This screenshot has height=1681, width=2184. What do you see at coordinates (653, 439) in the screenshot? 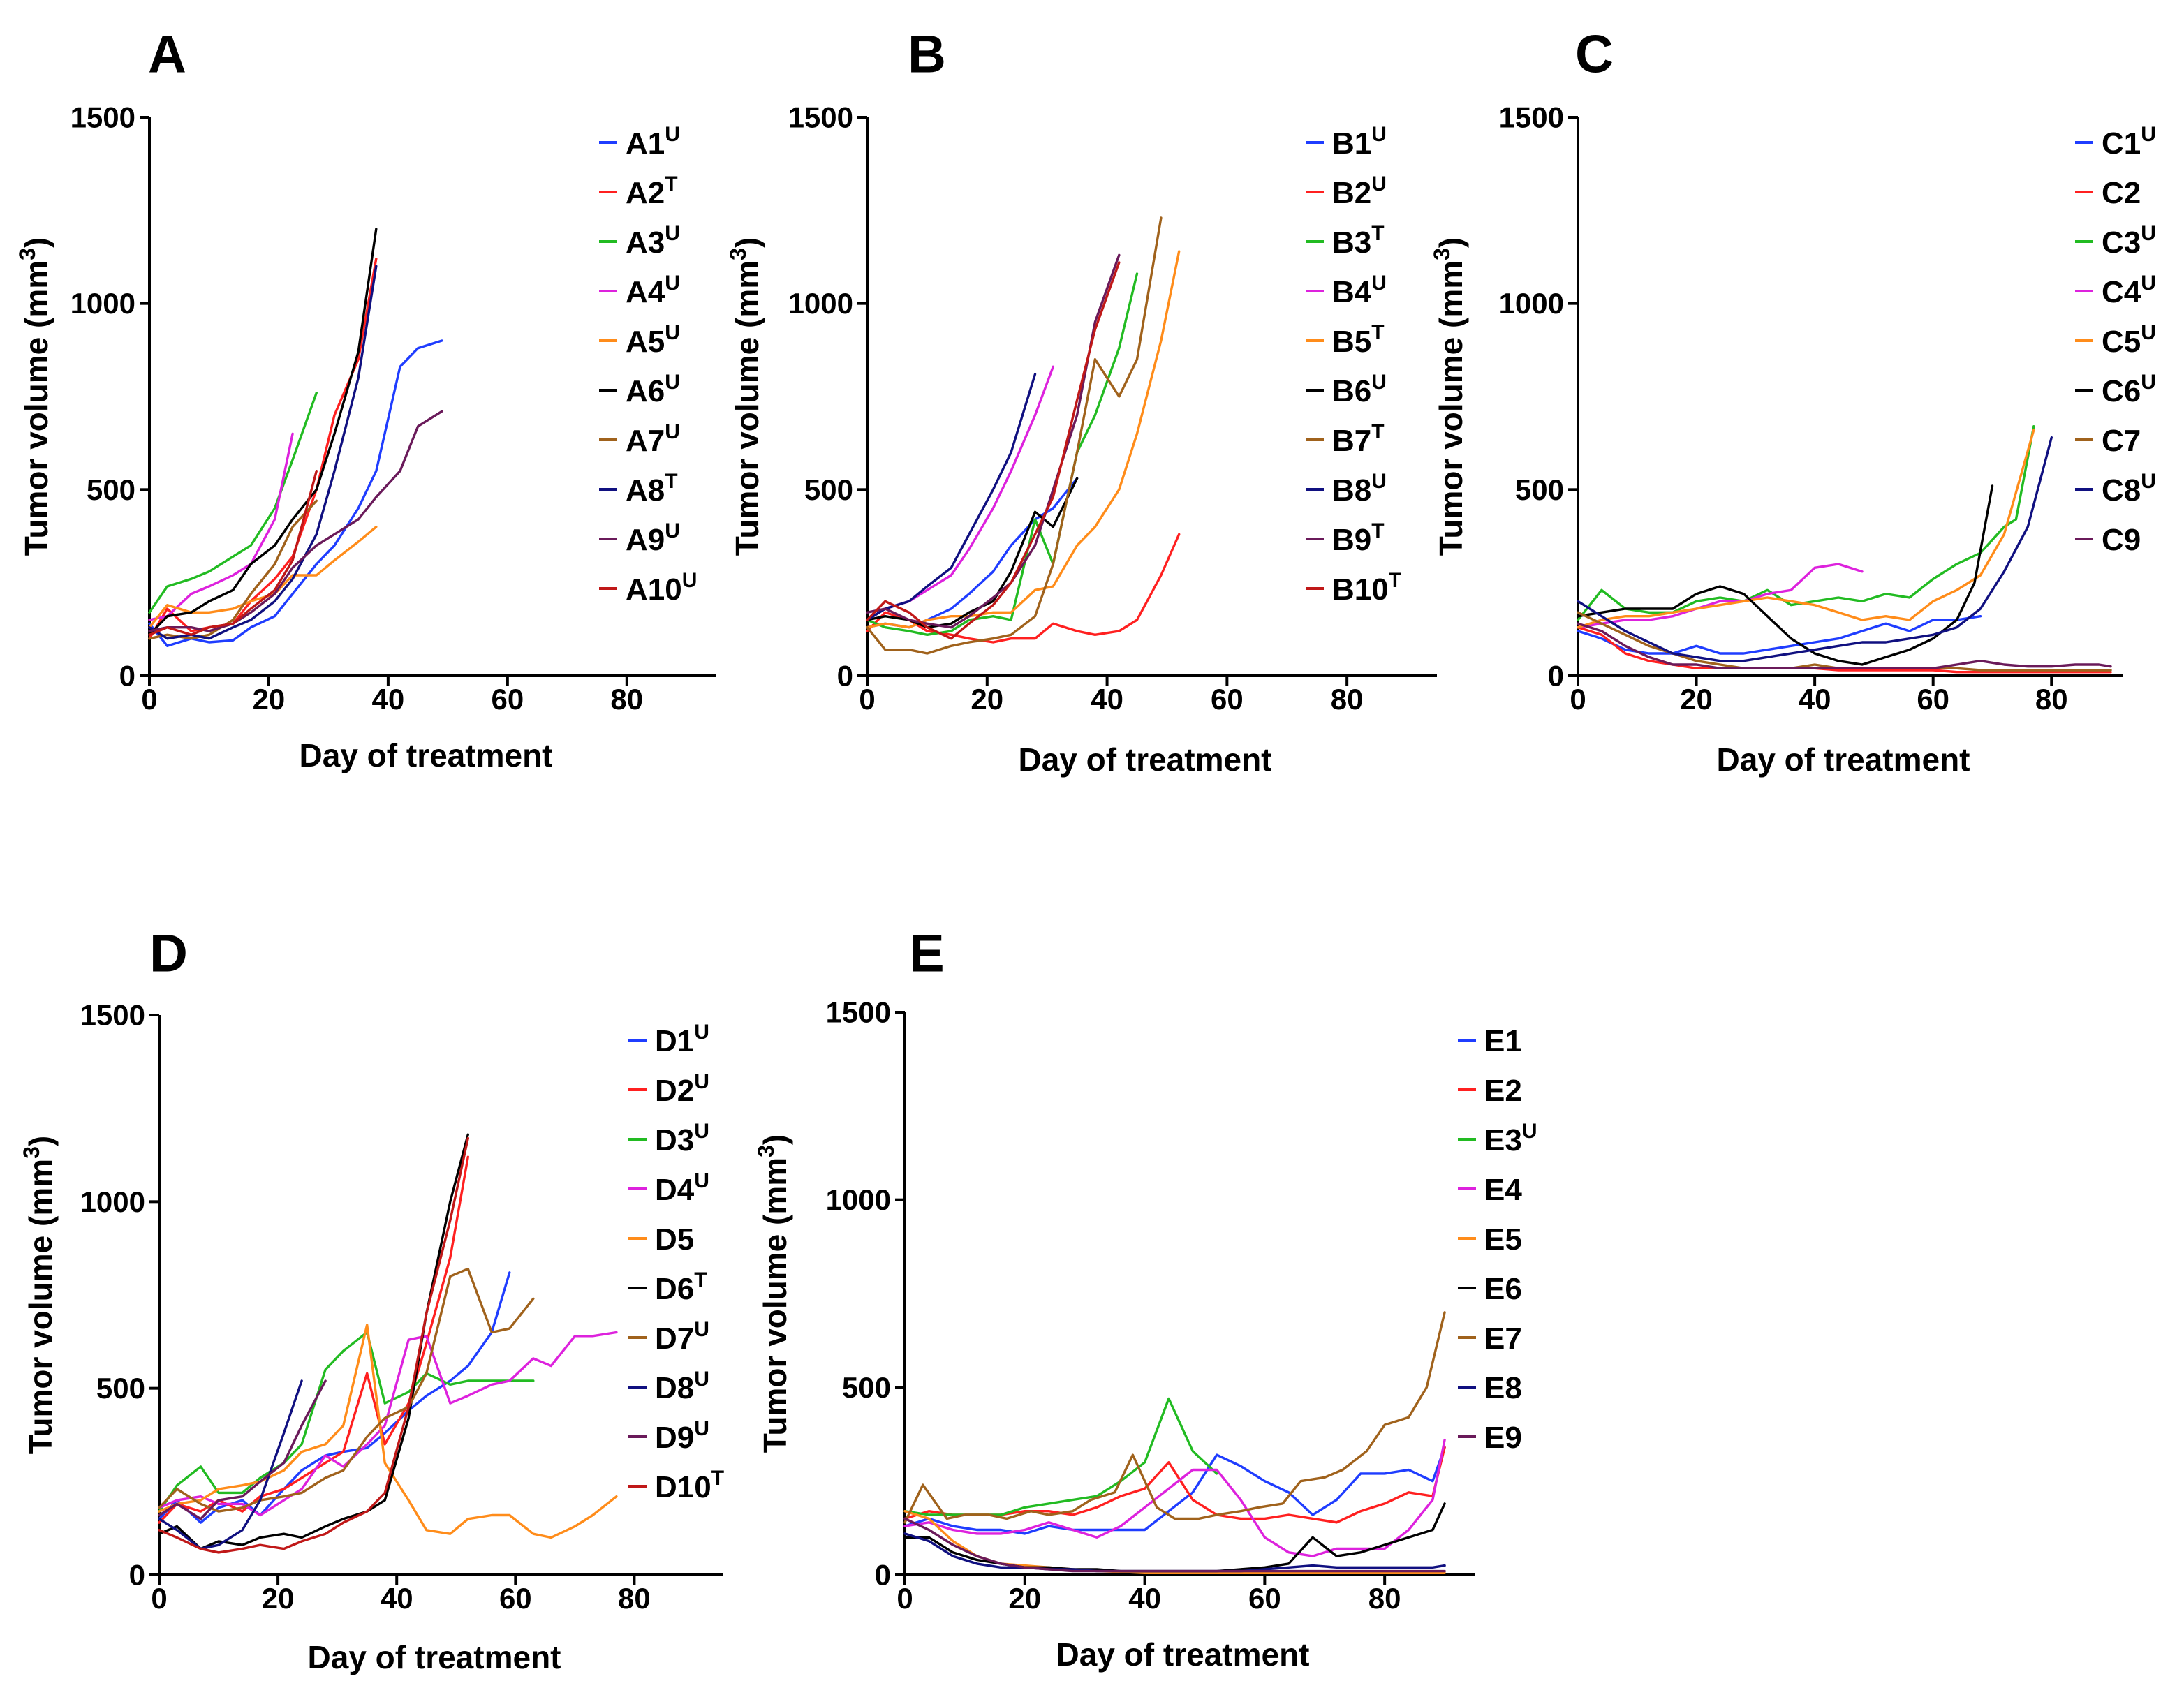
I see `legend-label-a7: A7U` at bounding box center [653, 439].